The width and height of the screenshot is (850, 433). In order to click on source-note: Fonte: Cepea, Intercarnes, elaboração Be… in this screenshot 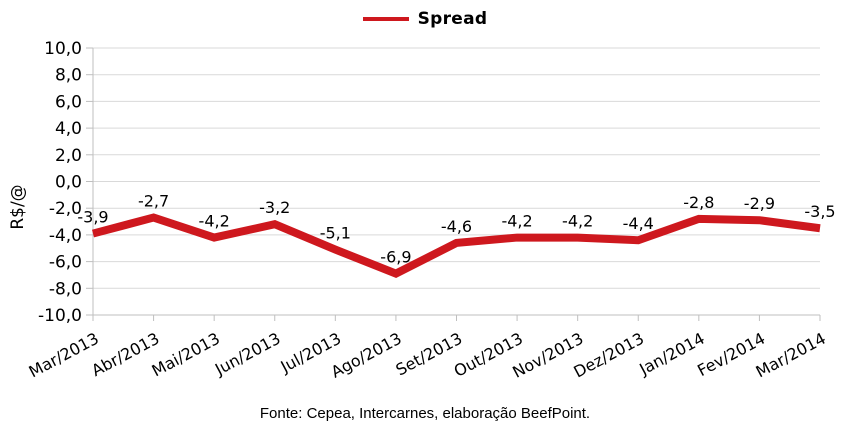, I will do `click(425, 413)`.